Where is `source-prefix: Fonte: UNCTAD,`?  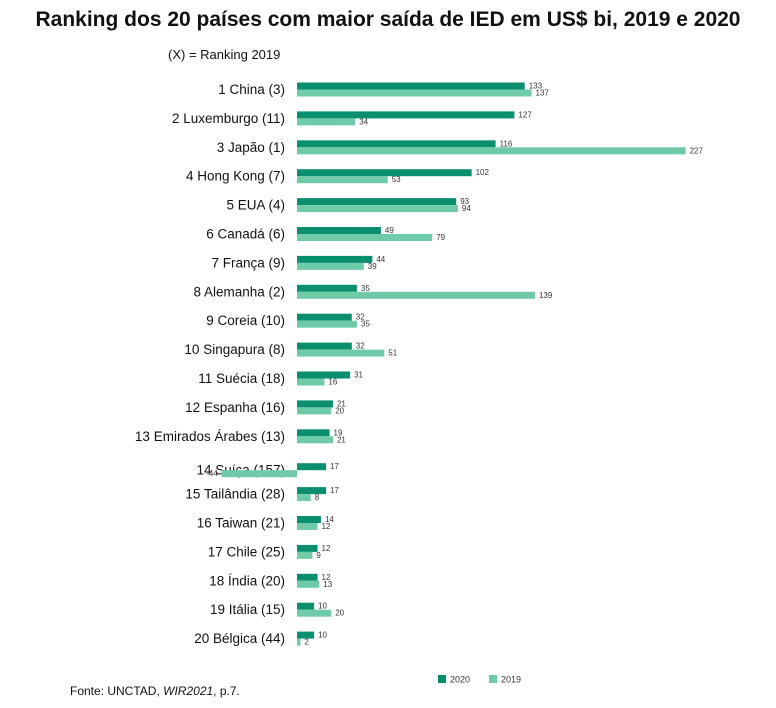 source-prefix: Fonte: UNCTAD, is located at coordinates (117, 691).